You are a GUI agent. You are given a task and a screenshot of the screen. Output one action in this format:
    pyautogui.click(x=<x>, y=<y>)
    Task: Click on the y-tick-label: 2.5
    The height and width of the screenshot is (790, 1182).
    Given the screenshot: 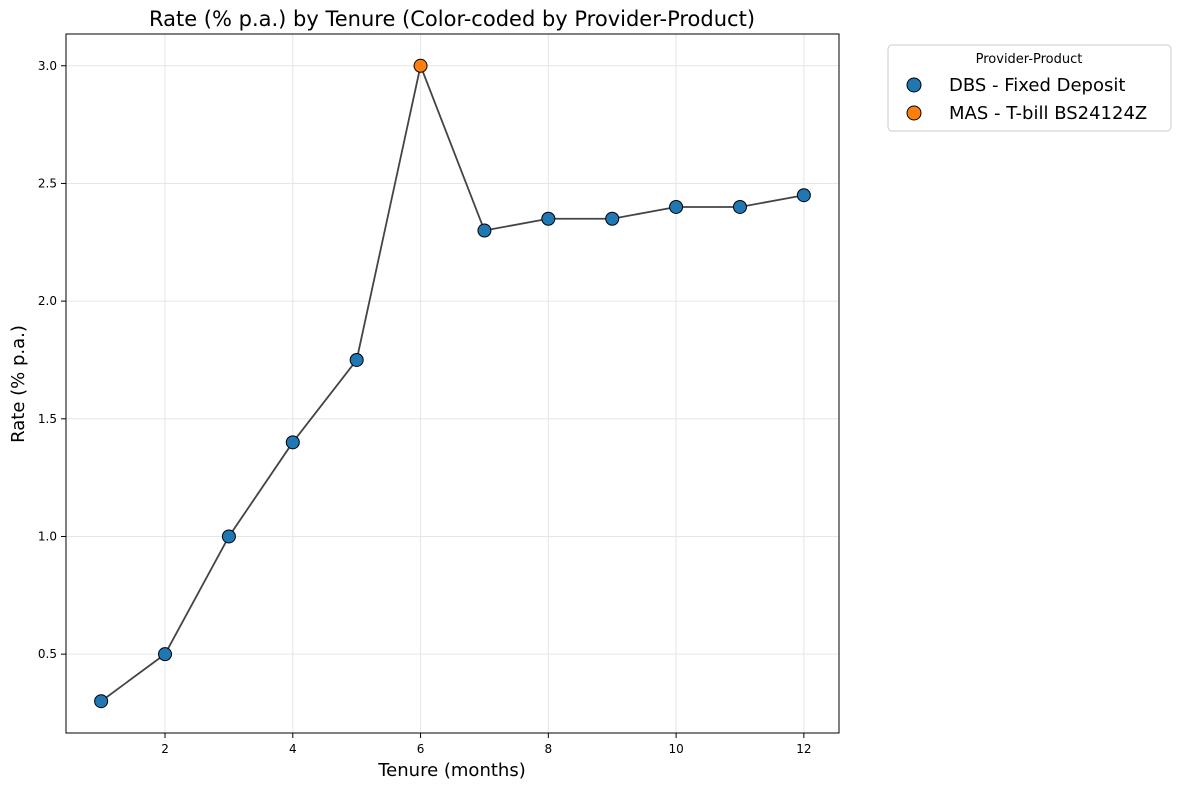 What is the action you would take?
    pyautogui.click(x=47, y=183)
    